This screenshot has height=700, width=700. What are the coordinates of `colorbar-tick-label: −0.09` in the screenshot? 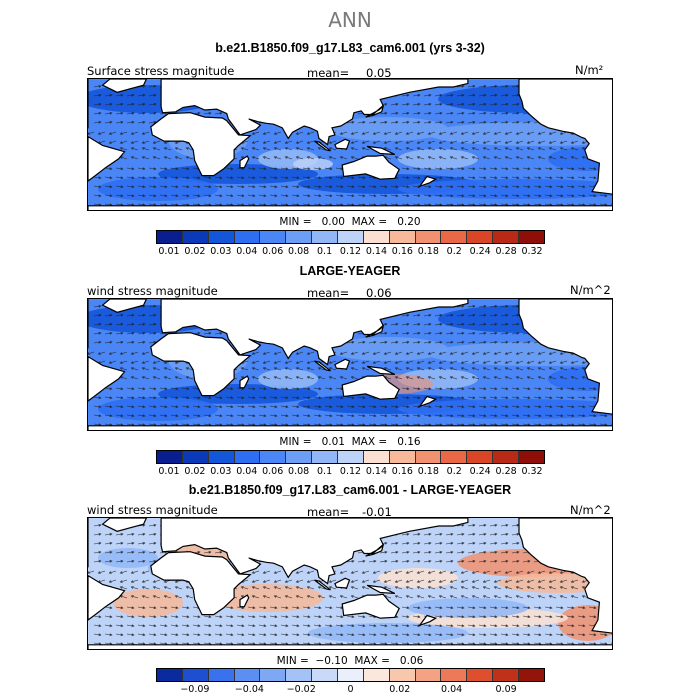 It's located at (195, 689).